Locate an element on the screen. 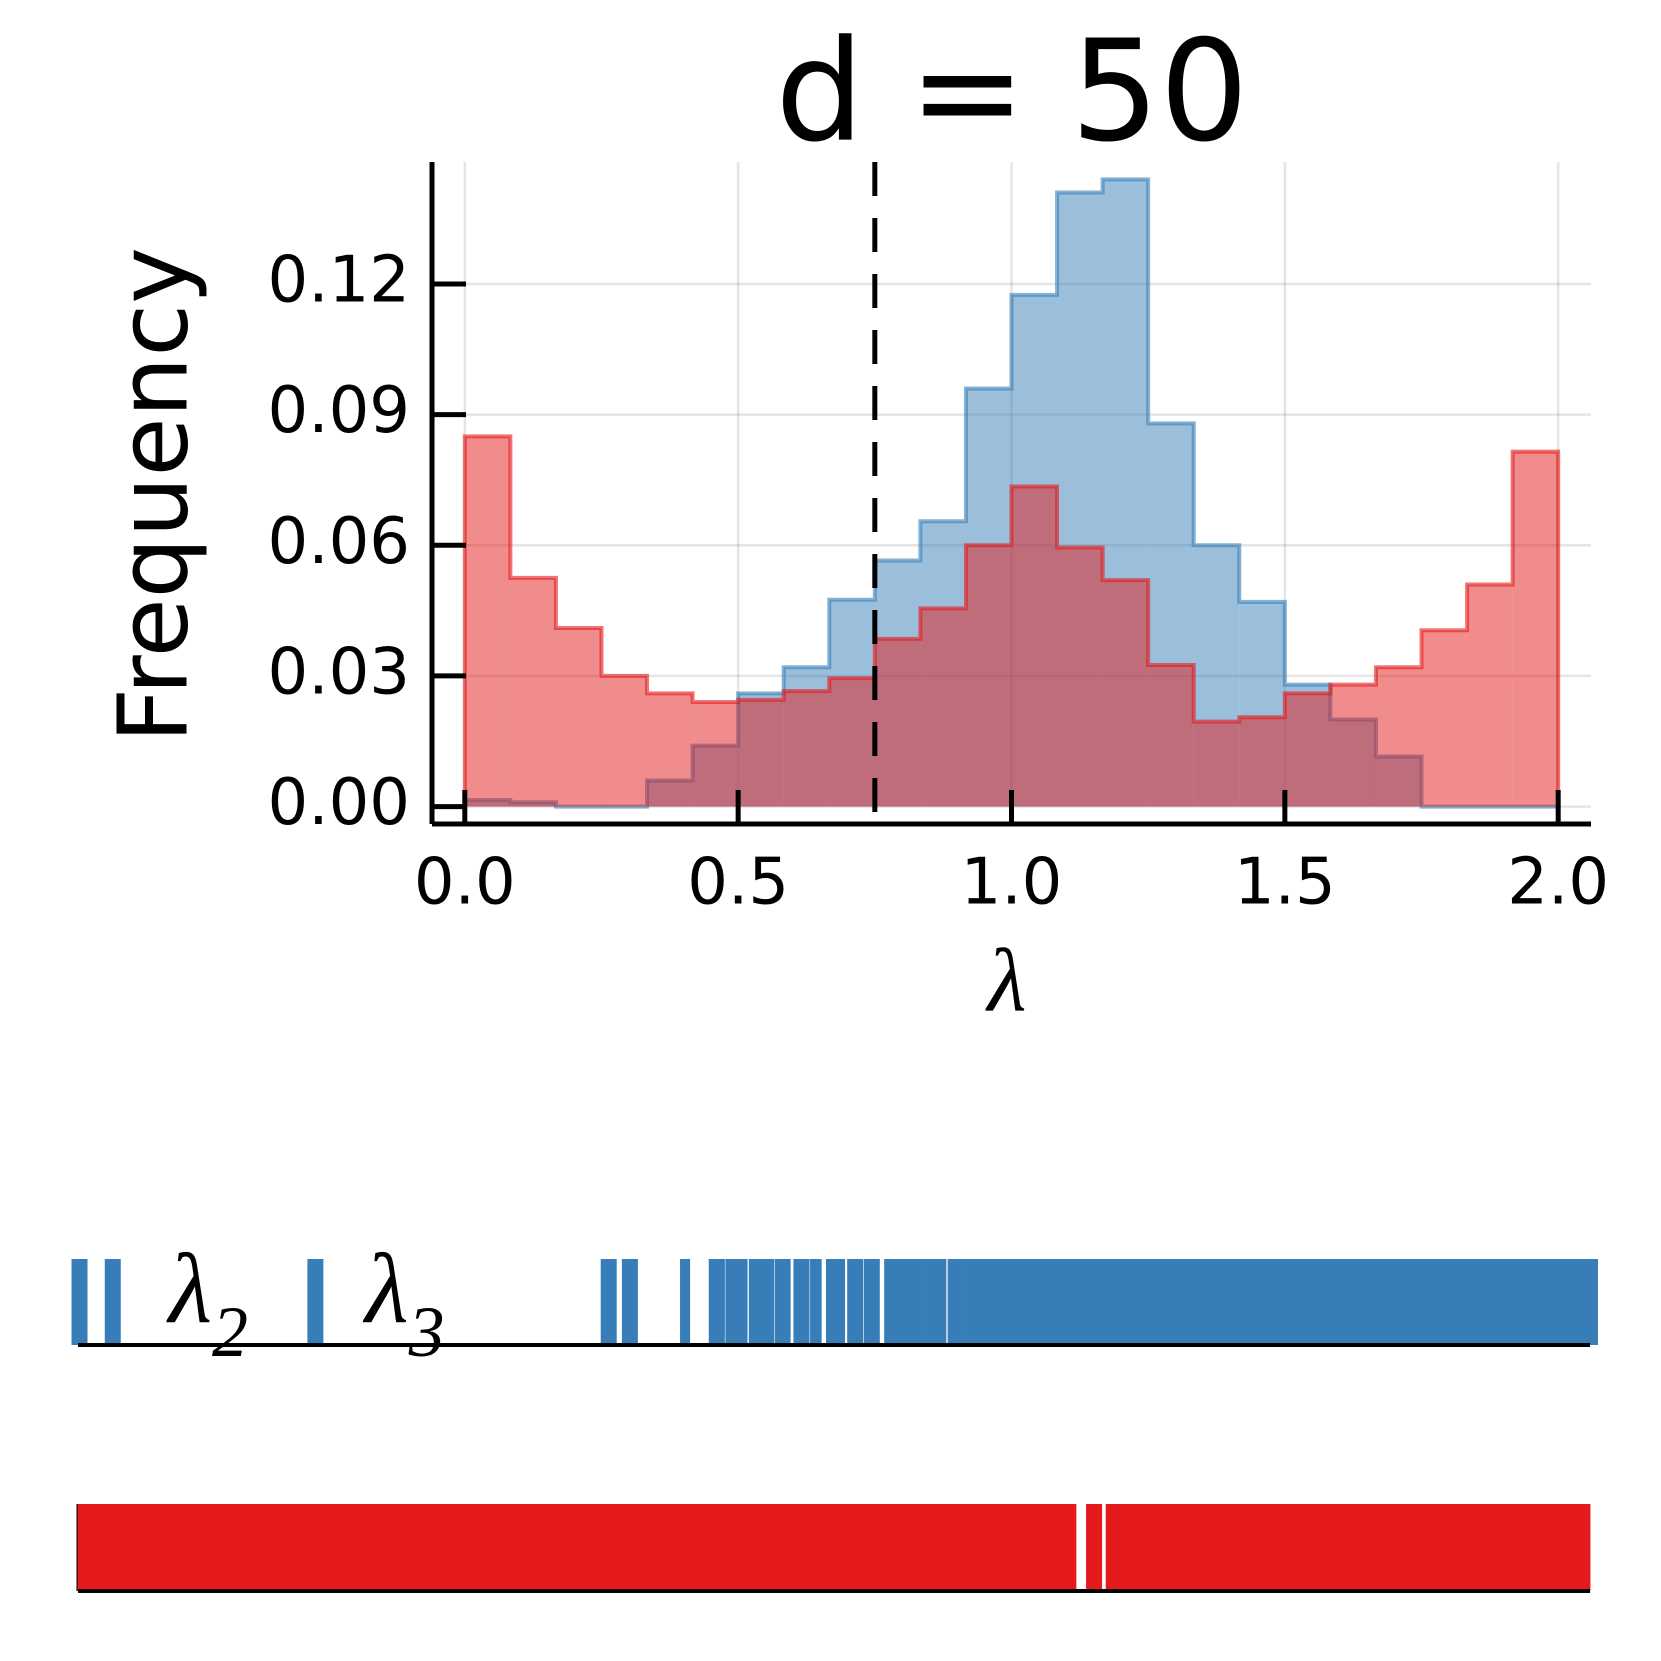  chart-title: d = 50 is located at coordinates (1011, 92).